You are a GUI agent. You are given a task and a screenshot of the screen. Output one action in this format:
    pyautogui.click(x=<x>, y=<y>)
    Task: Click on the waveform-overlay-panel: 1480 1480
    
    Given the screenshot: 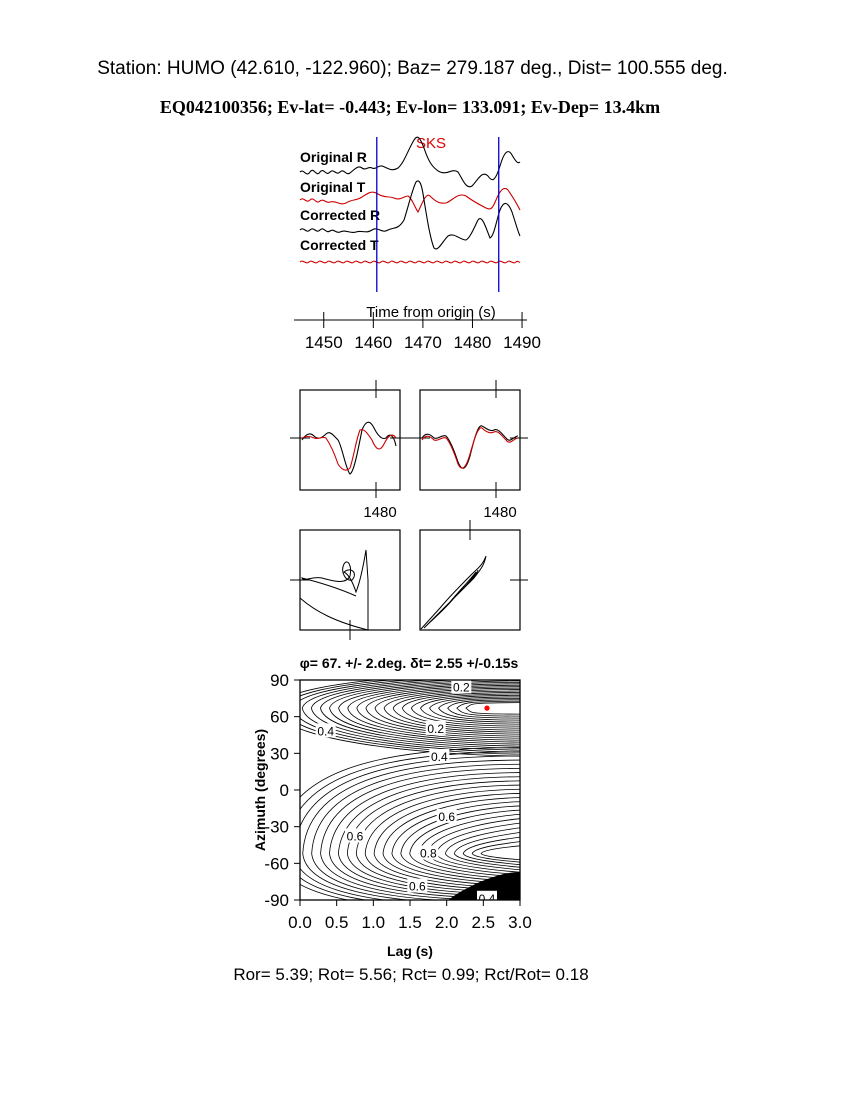 What is the action you would take?
    pyautogui.click(x=409, y=450)
    